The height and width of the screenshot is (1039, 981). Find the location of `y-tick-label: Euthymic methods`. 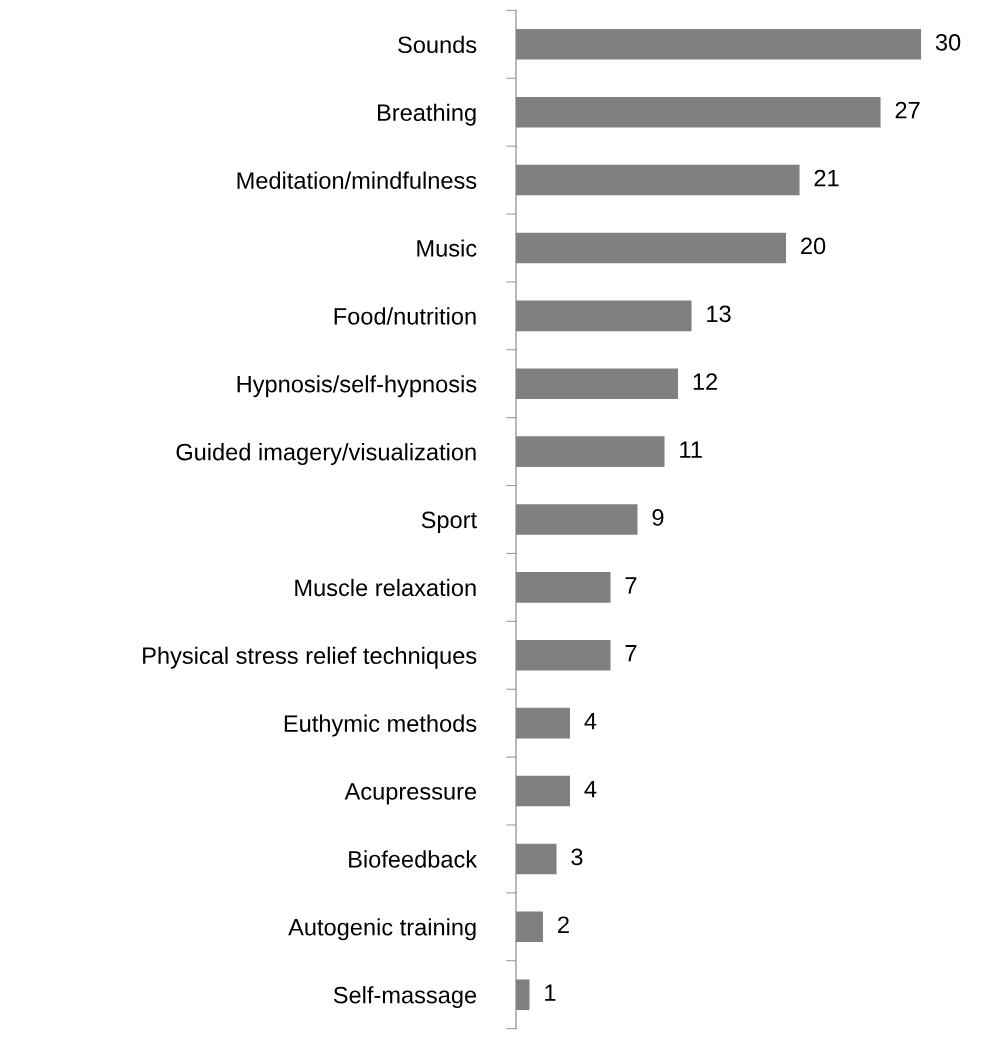

y-tick-label: Euthymic methods is located at coordinates (380, 725).